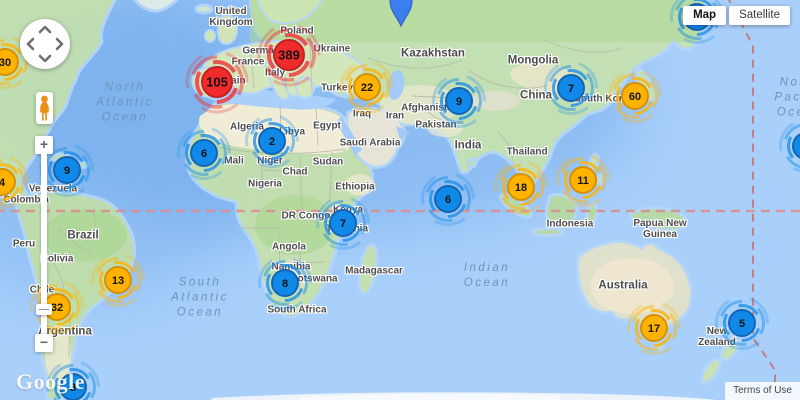 The width and height of the screenshot is (800, 400). What do you see at coordinates (401, 14) in the screenshot?
I see `map-pin` at bounding box center [401, 14].